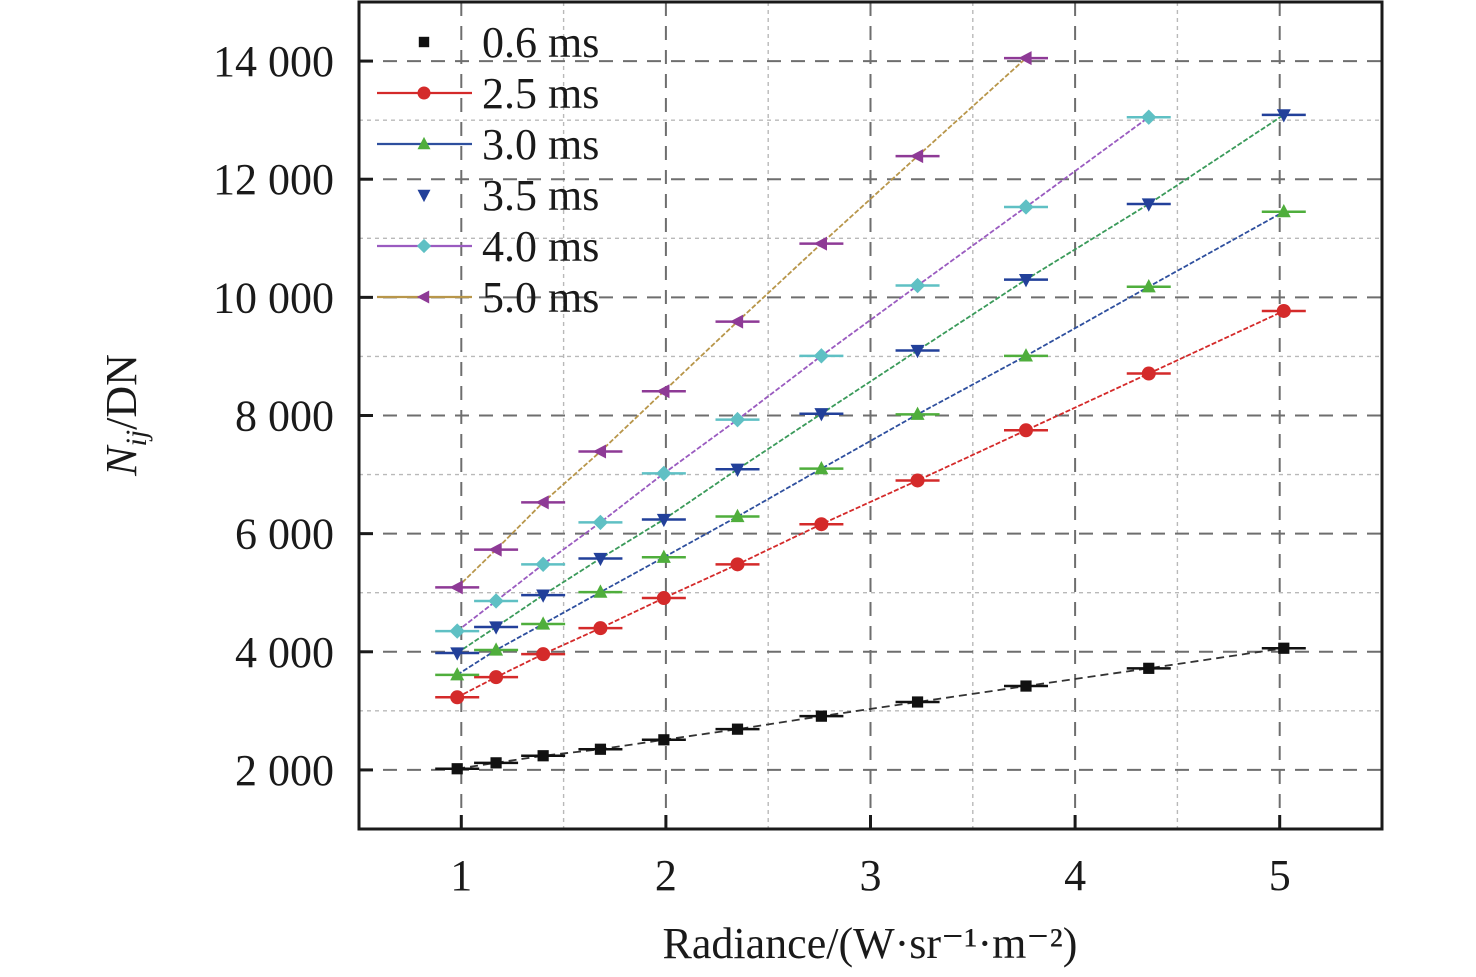  I want to click on y-tick-label: 4 000, so click(284, 652).